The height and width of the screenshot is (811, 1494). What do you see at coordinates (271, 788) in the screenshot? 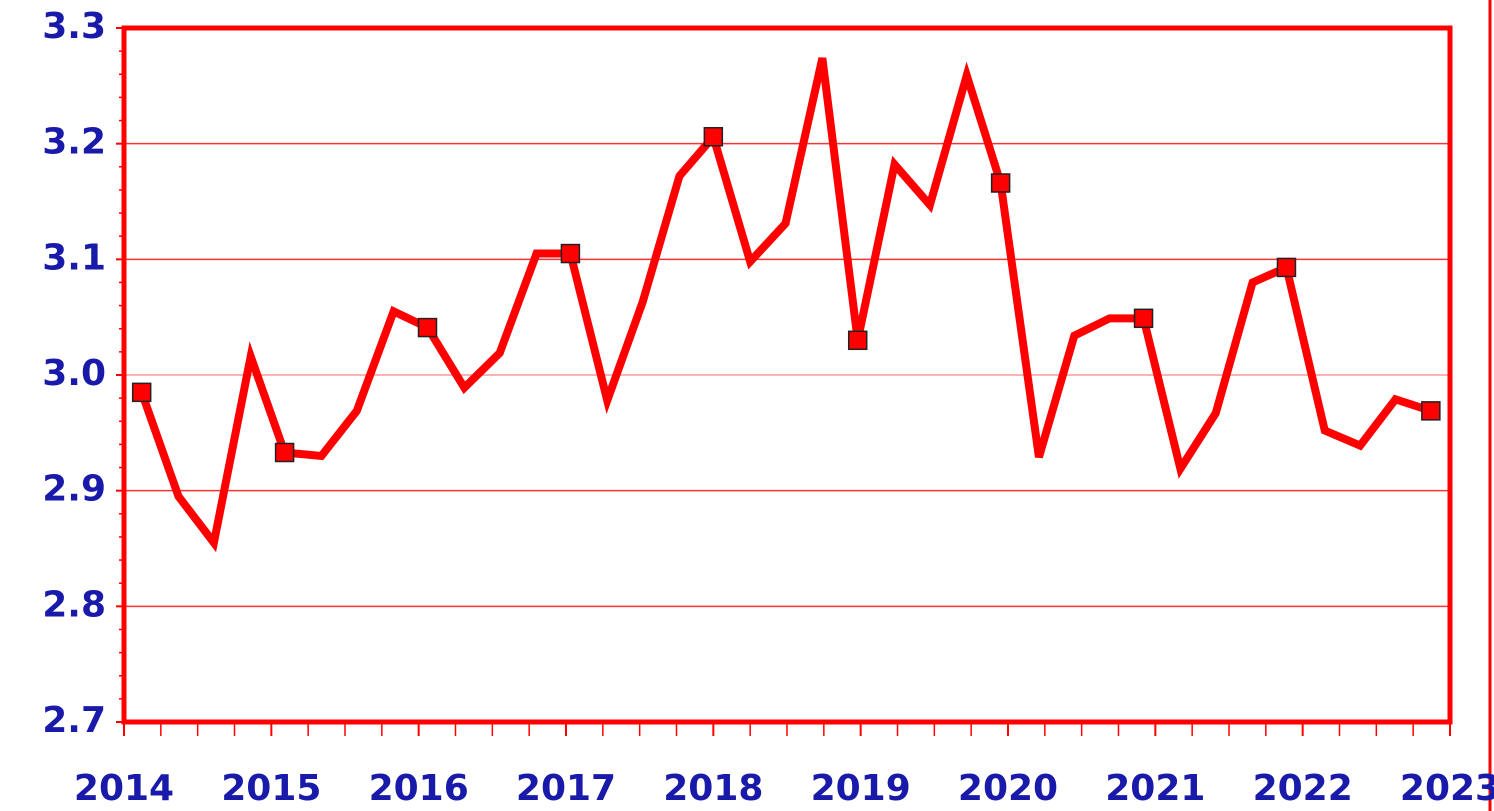
I see `x-tick-label: 2015` at bounding box center [271, 788].